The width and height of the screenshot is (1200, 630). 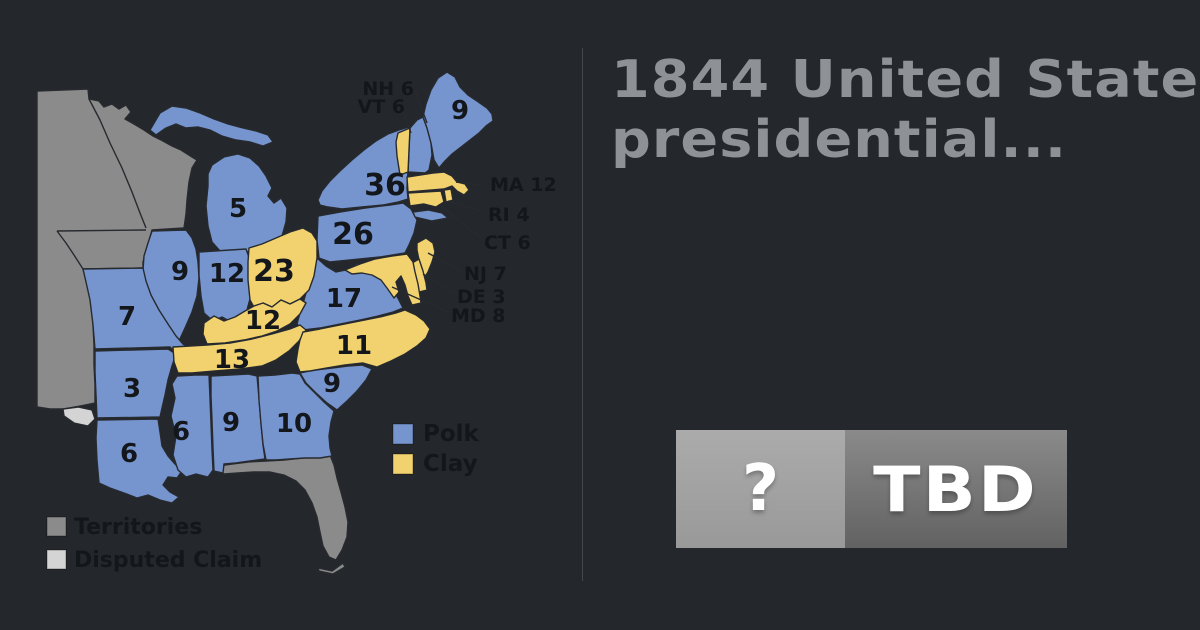 What do you see at coordinates (56, 526) in the screenshot?
I see `legend-swatch-territories` at bounding box center [56, 526].